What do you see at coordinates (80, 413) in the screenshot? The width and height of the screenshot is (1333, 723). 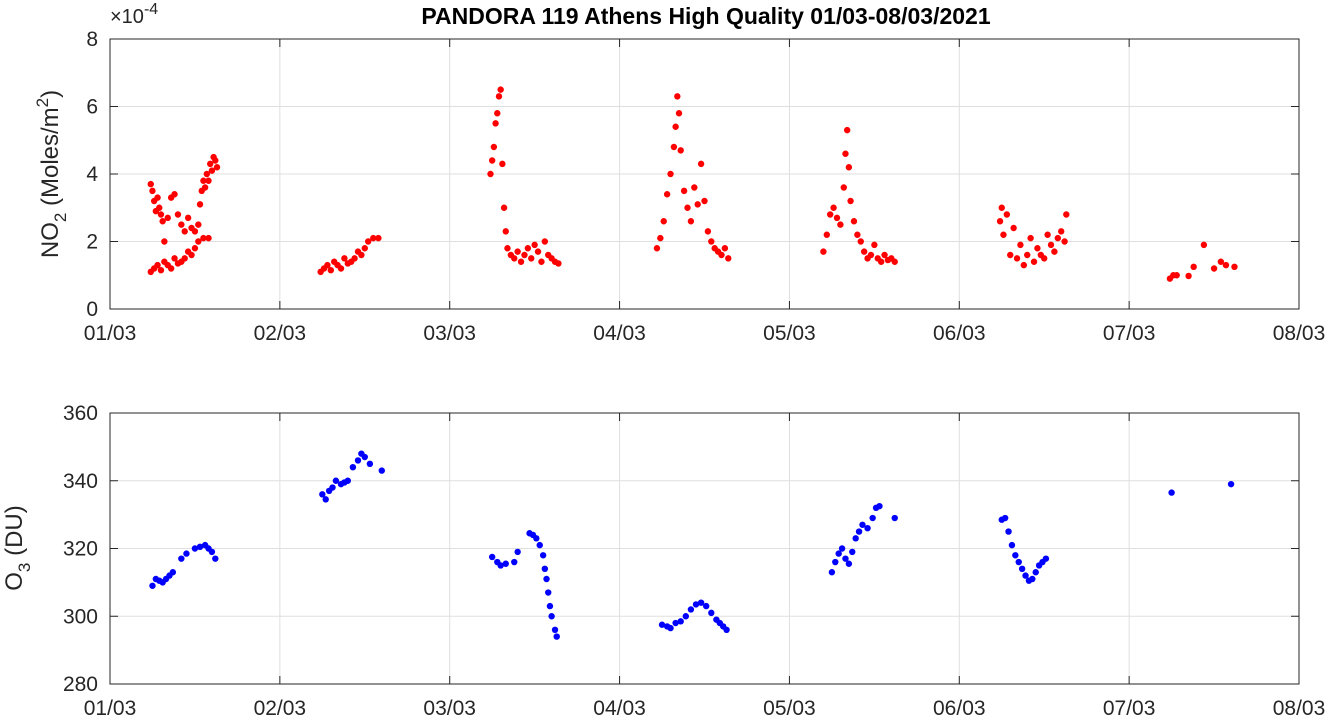 I see `y-tick-label: 360` at bounding box center [80, 413].